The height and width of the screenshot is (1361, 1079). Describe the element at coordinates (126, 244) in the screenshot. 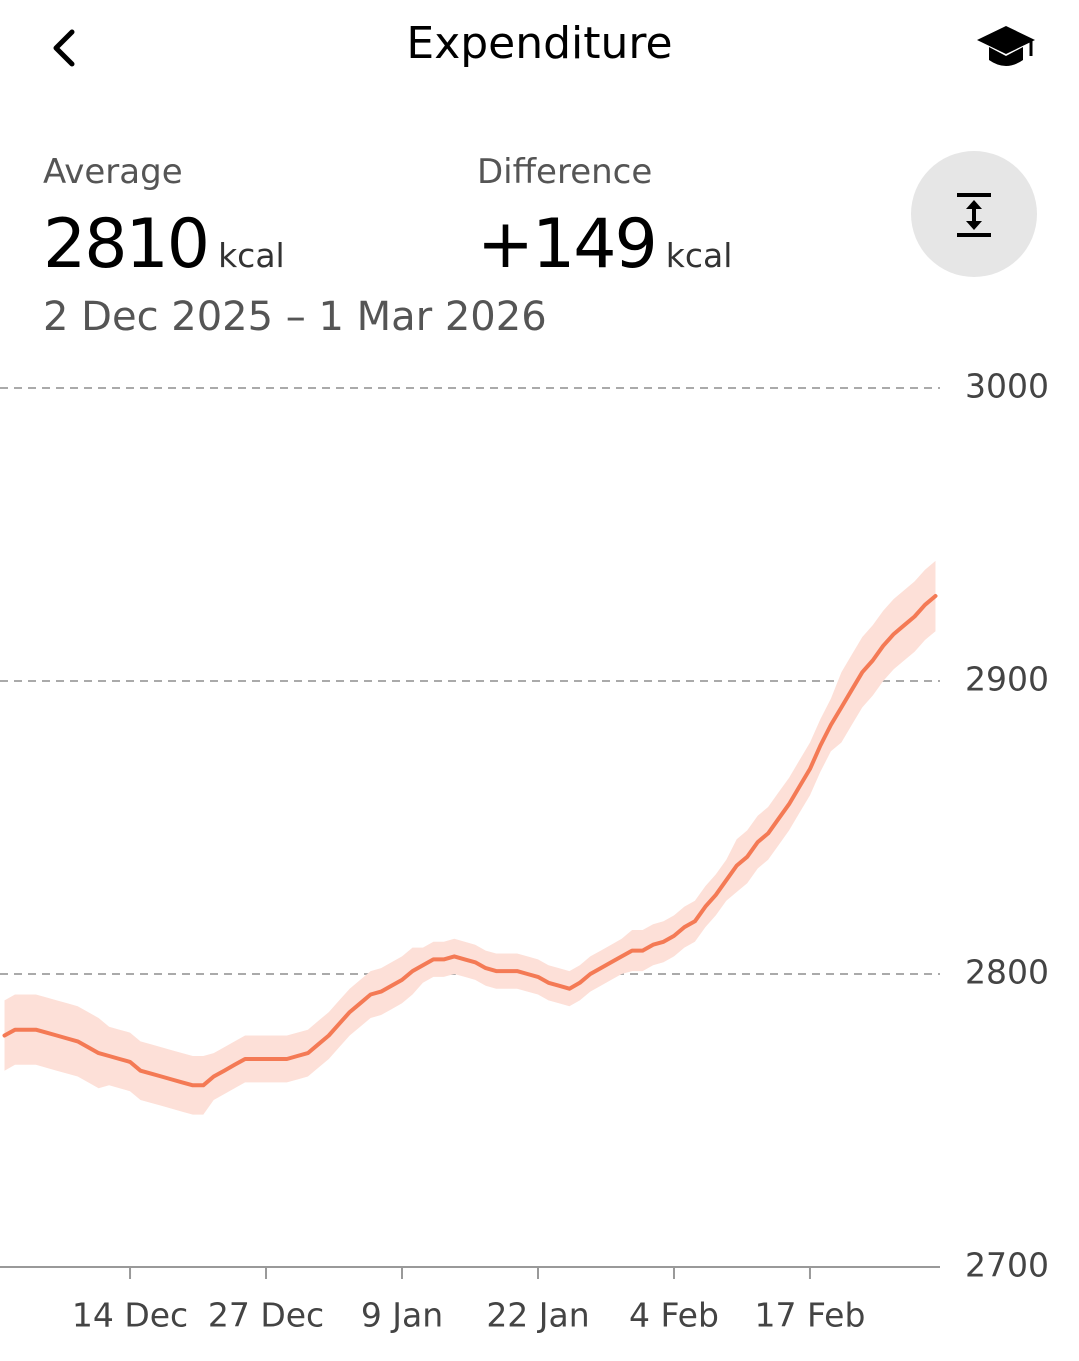

I see `average-number: 2810` at that location.